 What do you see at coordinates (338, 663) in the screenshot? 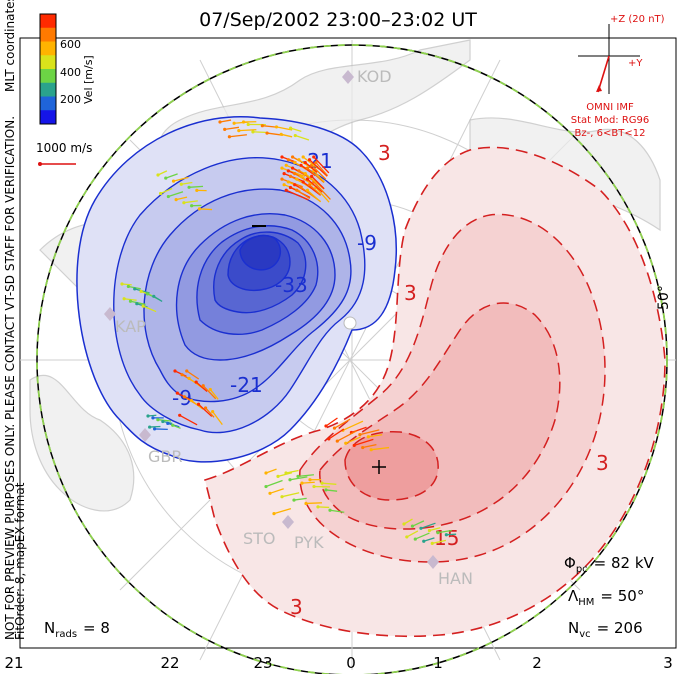
I see `mlt-axis: 21 22 23 0 1 2 3` at bounding box center [338, 663].